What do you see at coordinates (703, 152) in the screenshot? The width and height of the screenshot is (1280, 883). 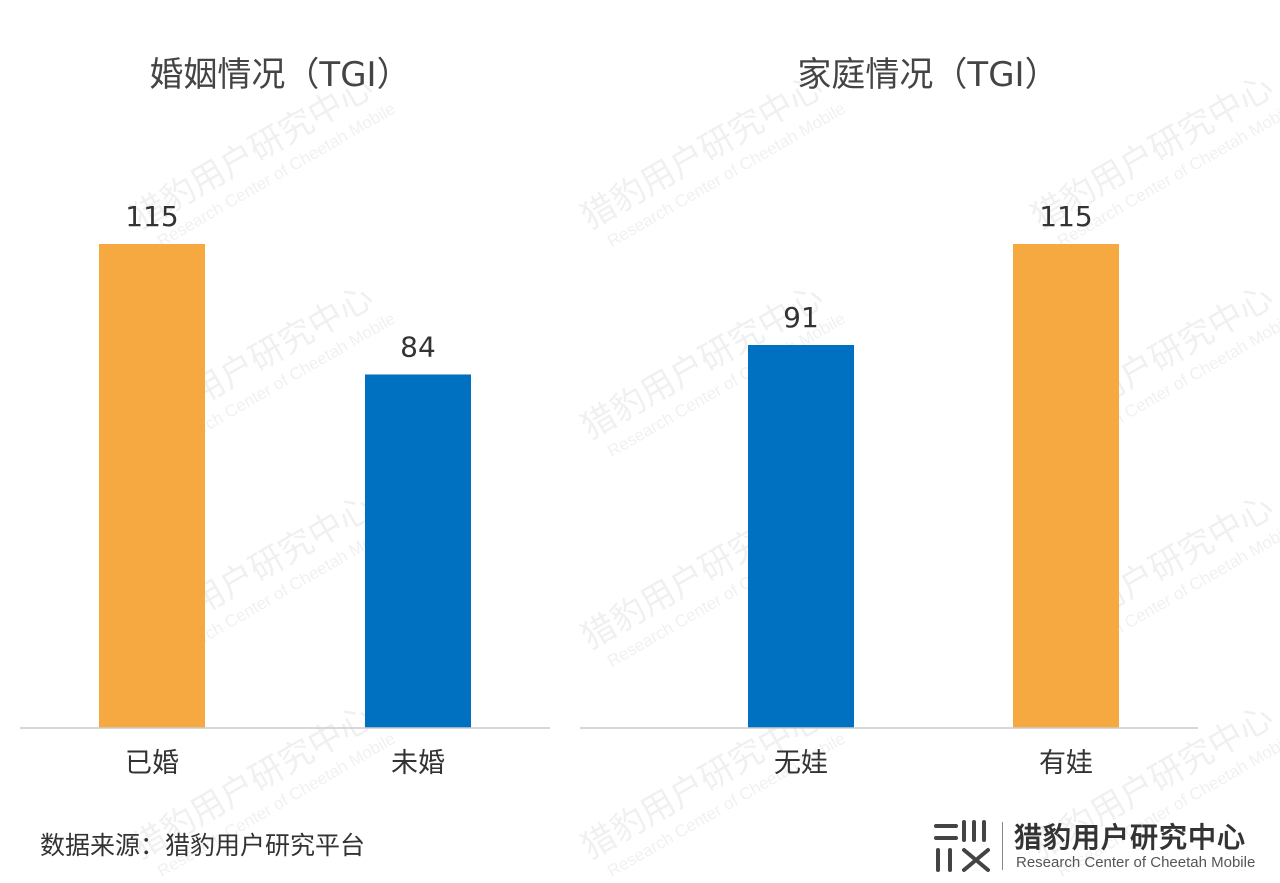 I see `watermark-name: 猎豹用户研究中心` at bounding box center [703, 152].